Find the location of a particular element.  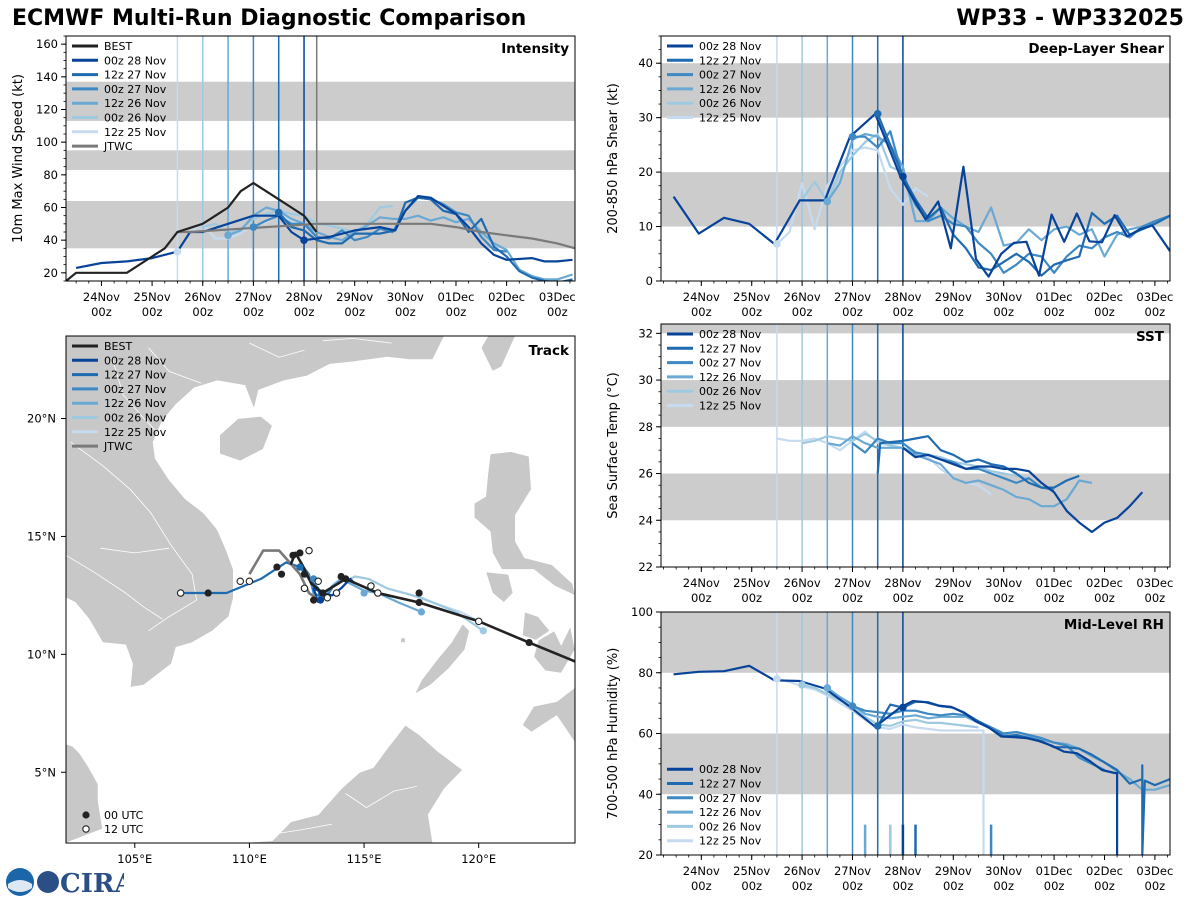

rh-marker-00z-27-nov is located at coordinates (852, 706).